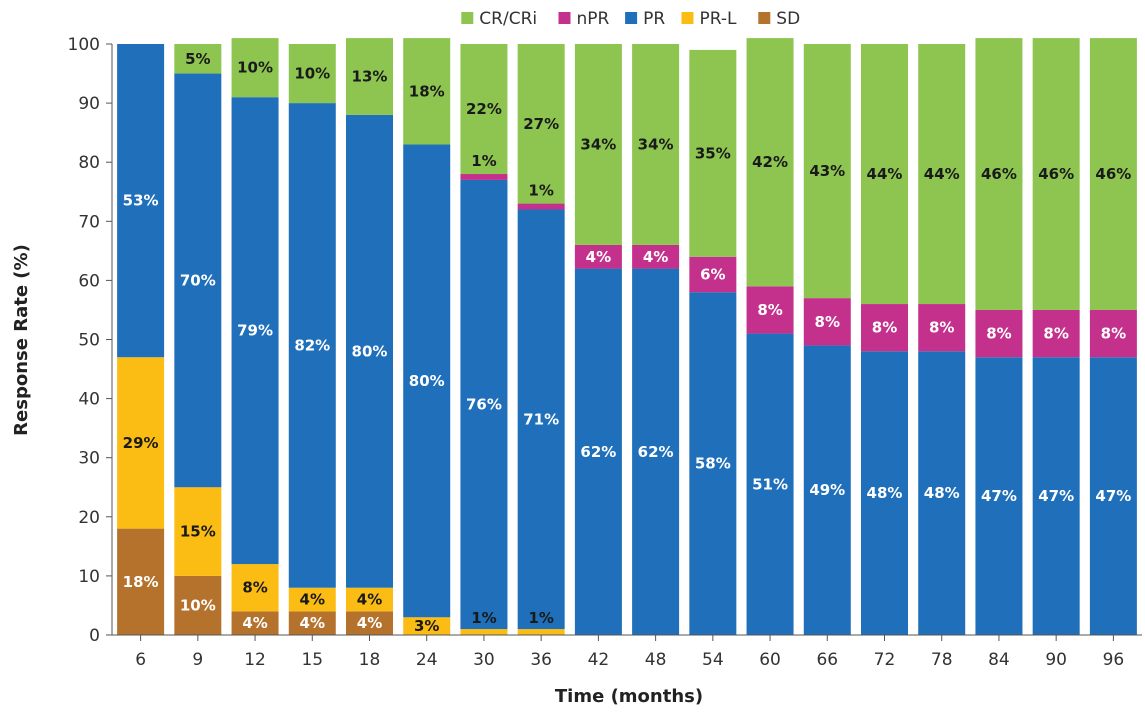  I want to click on data-label-cr-cri-54: 35%, so click(713, 153).